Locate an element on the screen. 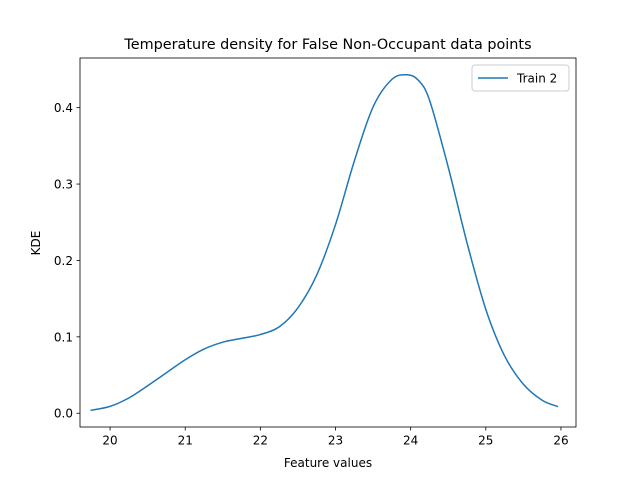 This screenshot has height=480, width=640. x-tick-label: 20 is located at coordinates (109, 441).